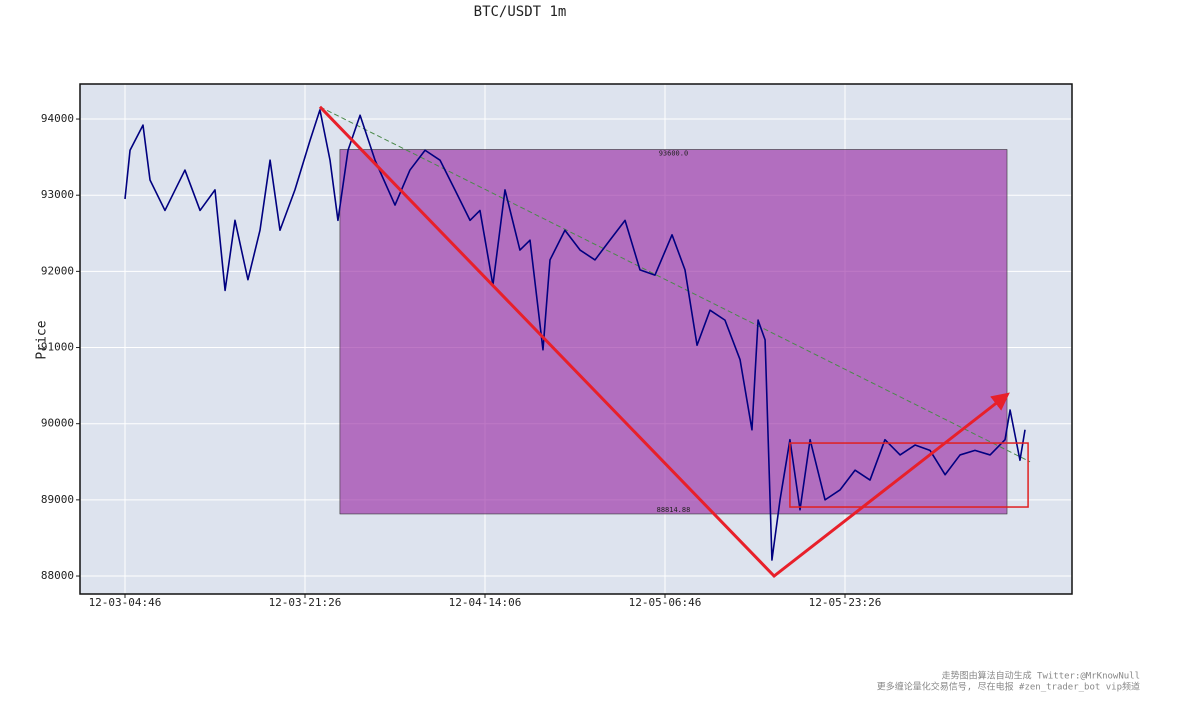 This screenshot has width=1200, height=707. I want to click on y-tick-label: 89000, so click(57, 499).